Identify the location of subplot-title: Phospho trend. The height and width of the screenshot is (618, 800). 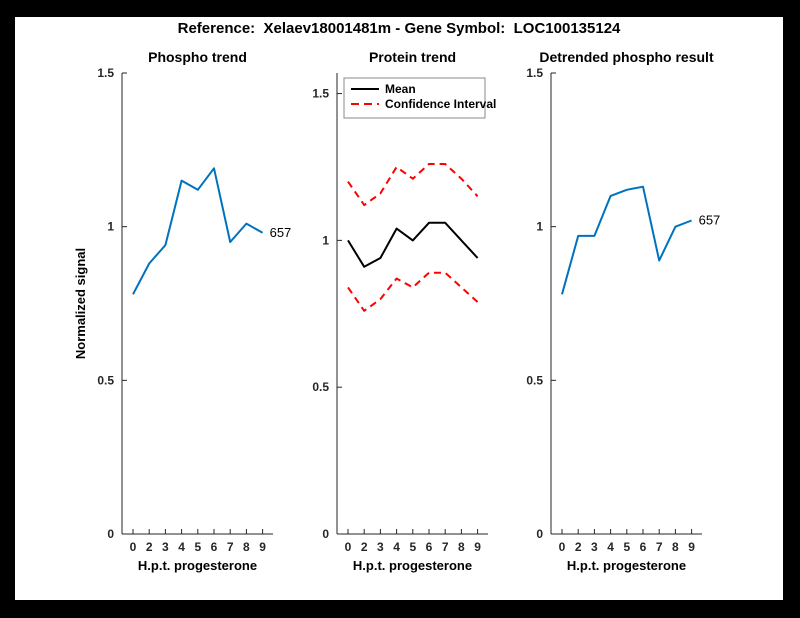
(197, 57).